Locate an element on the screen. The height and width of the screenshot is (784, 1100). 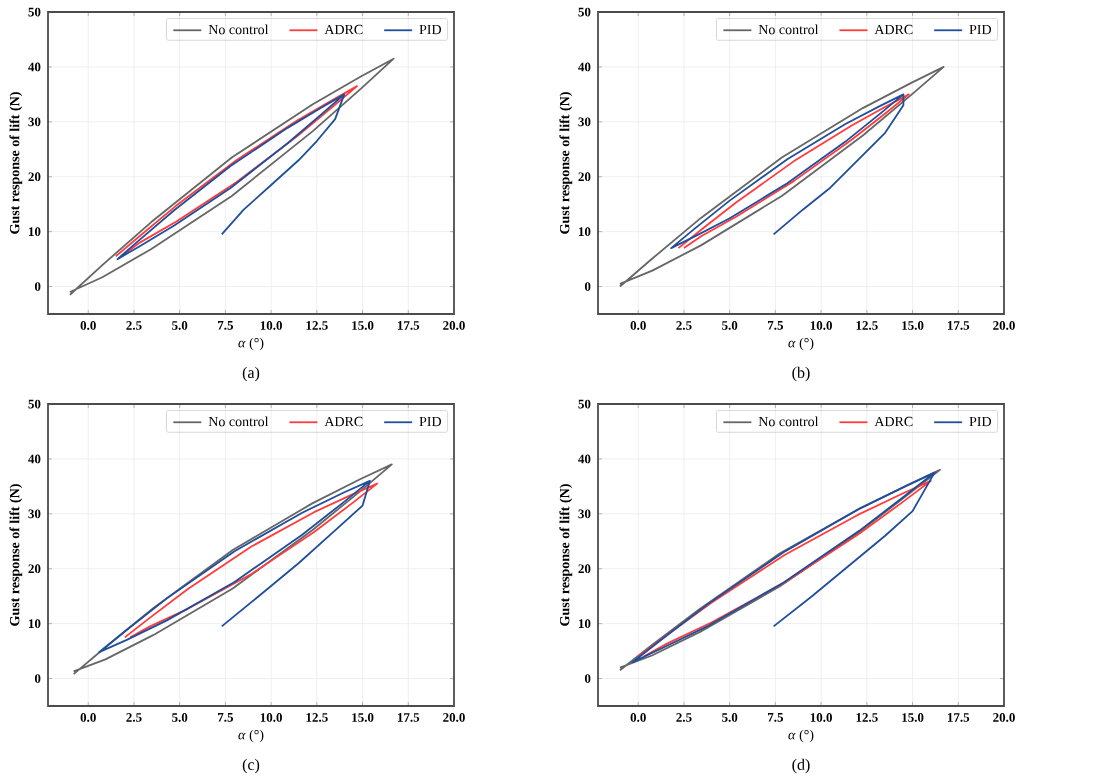
text: (a) is located at coordinates (251, 374).